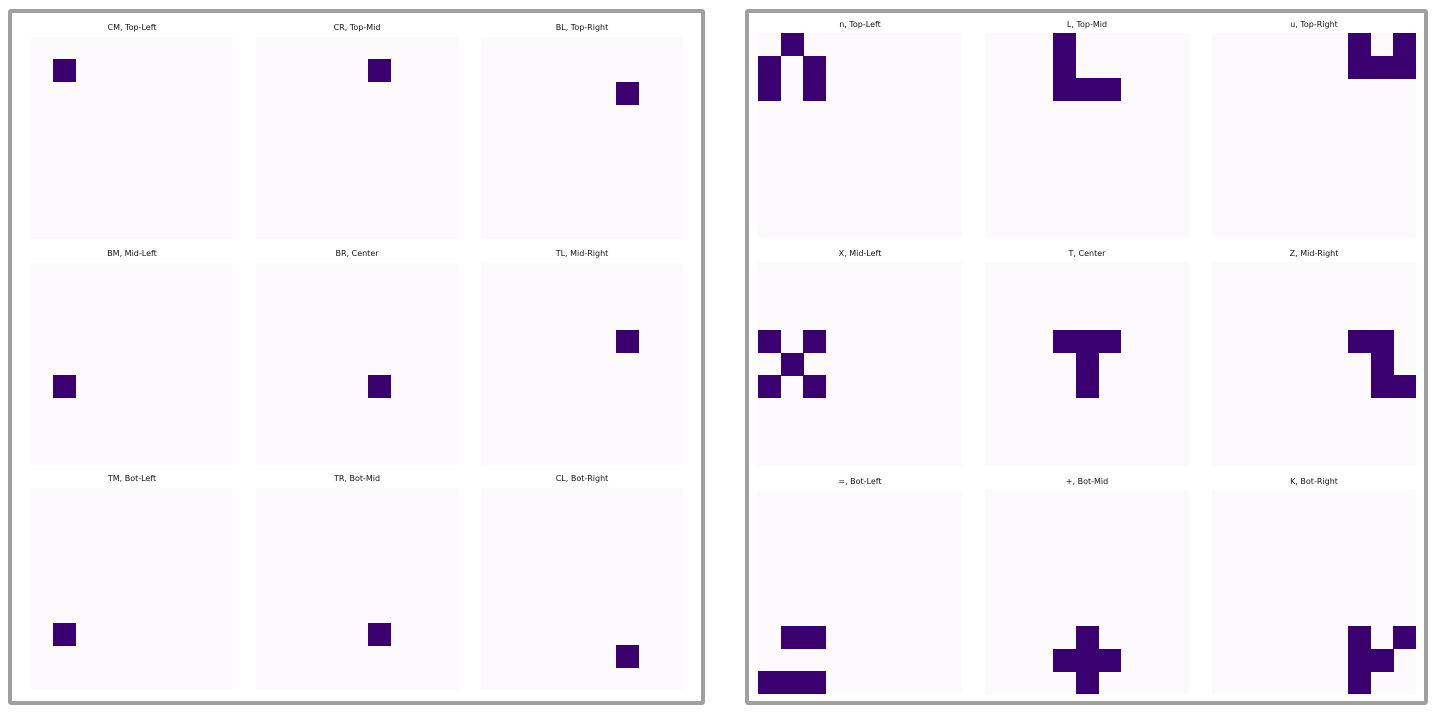  I want to click on cell-title: TR, Bot-Mid, so click(357, 478).